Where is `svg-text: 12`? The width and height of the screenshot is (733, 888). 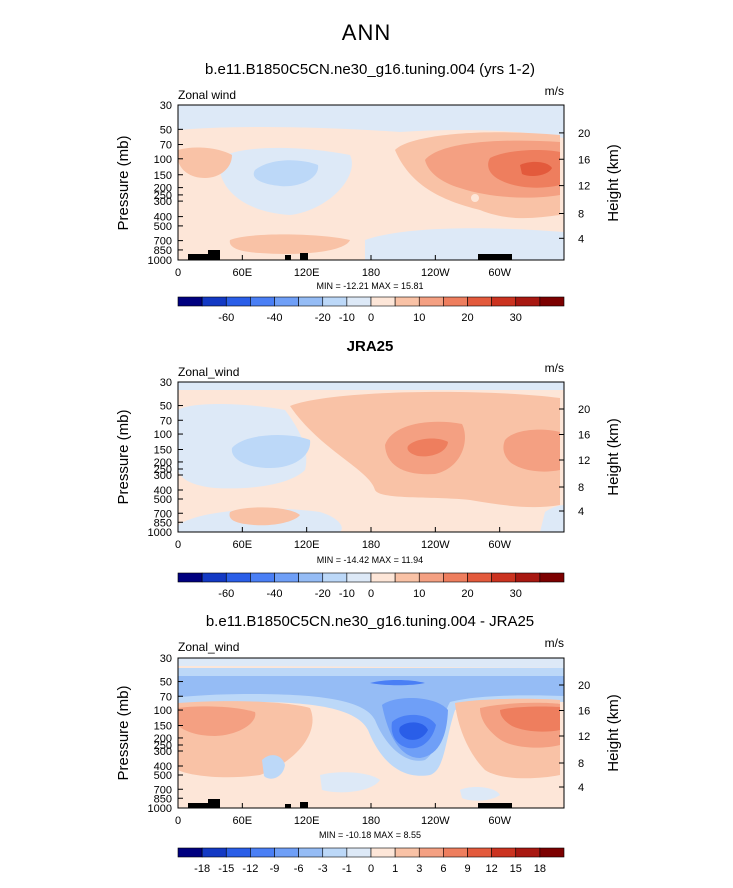 svg-text: 12 is located at coordinates (584, 737).